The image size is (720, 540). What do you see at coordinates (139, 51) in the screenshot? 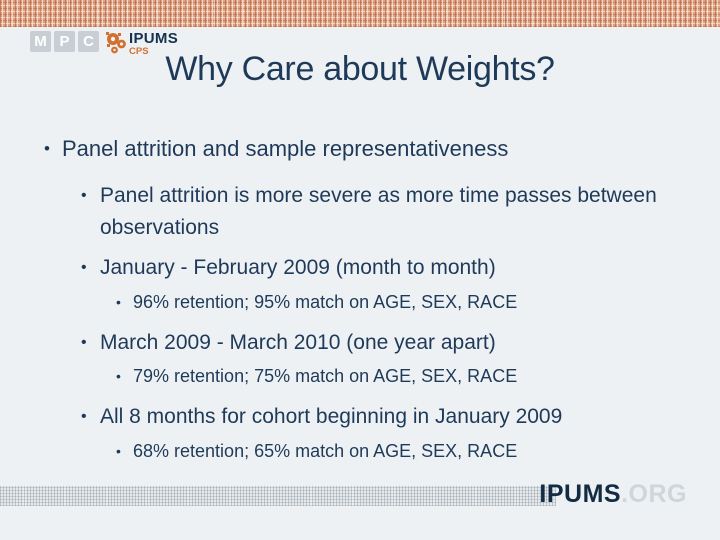
I see `ipums-cps-label: CPS` at bounding box center [139, 51].